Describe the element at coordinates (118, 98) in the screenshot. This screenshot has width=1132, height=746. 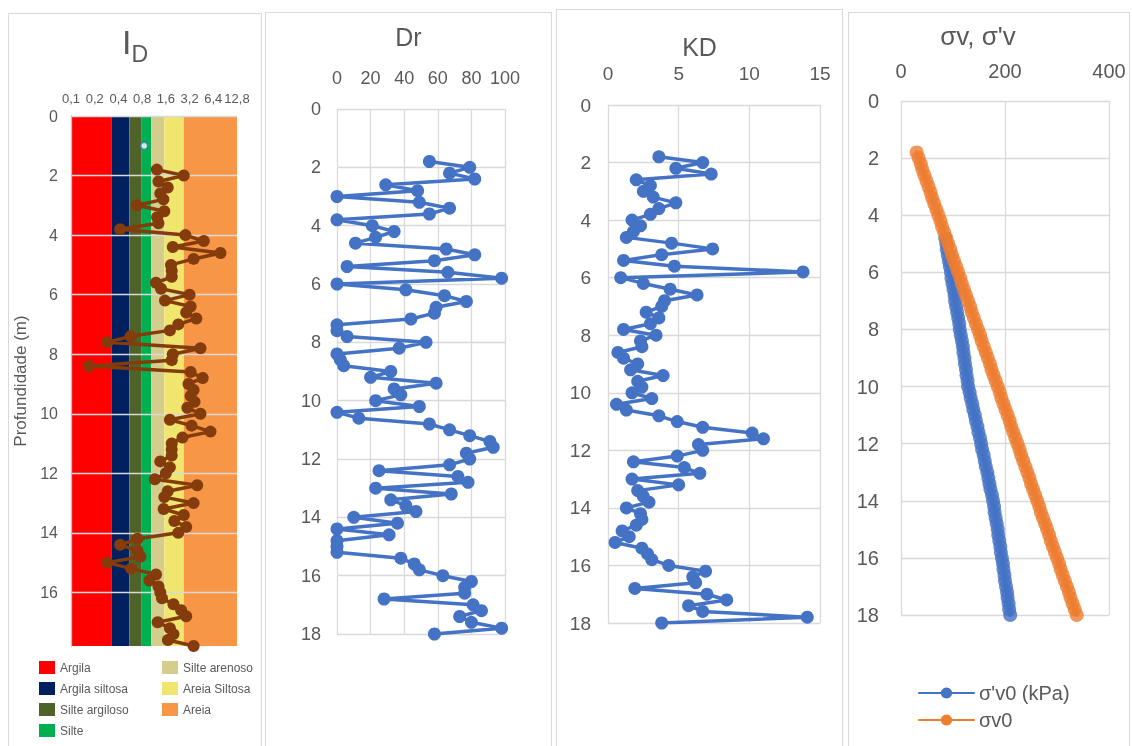
I see `x-tick-label: 0,4` at that location.